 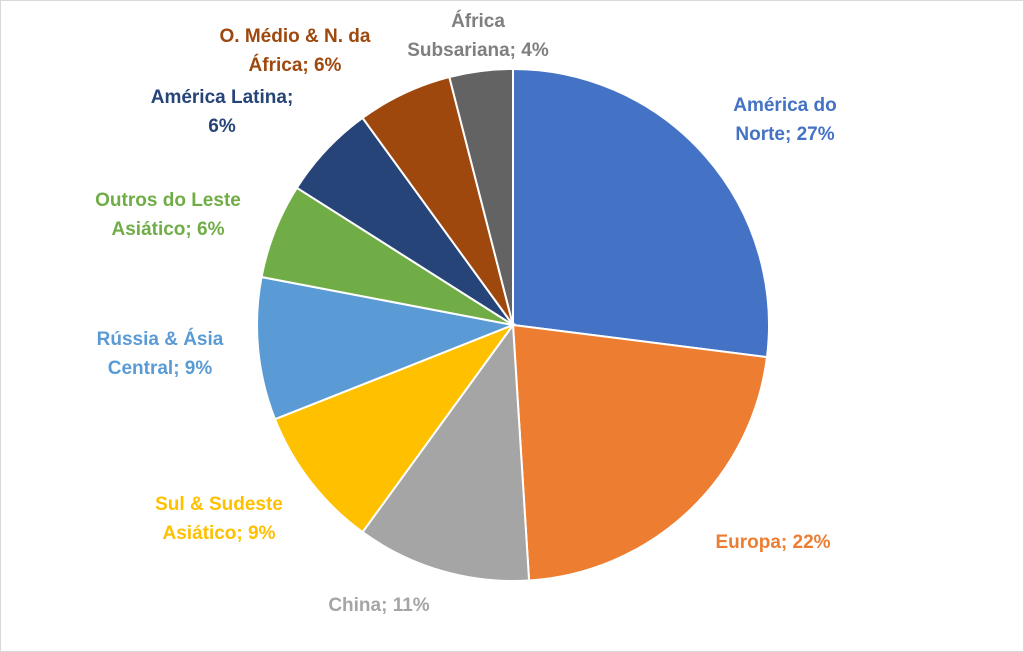 What do you see at coordinates (168, 200) in the screenshot?
I see `slice-label-line: Outros do Leste` at bounding box center [168, 200].